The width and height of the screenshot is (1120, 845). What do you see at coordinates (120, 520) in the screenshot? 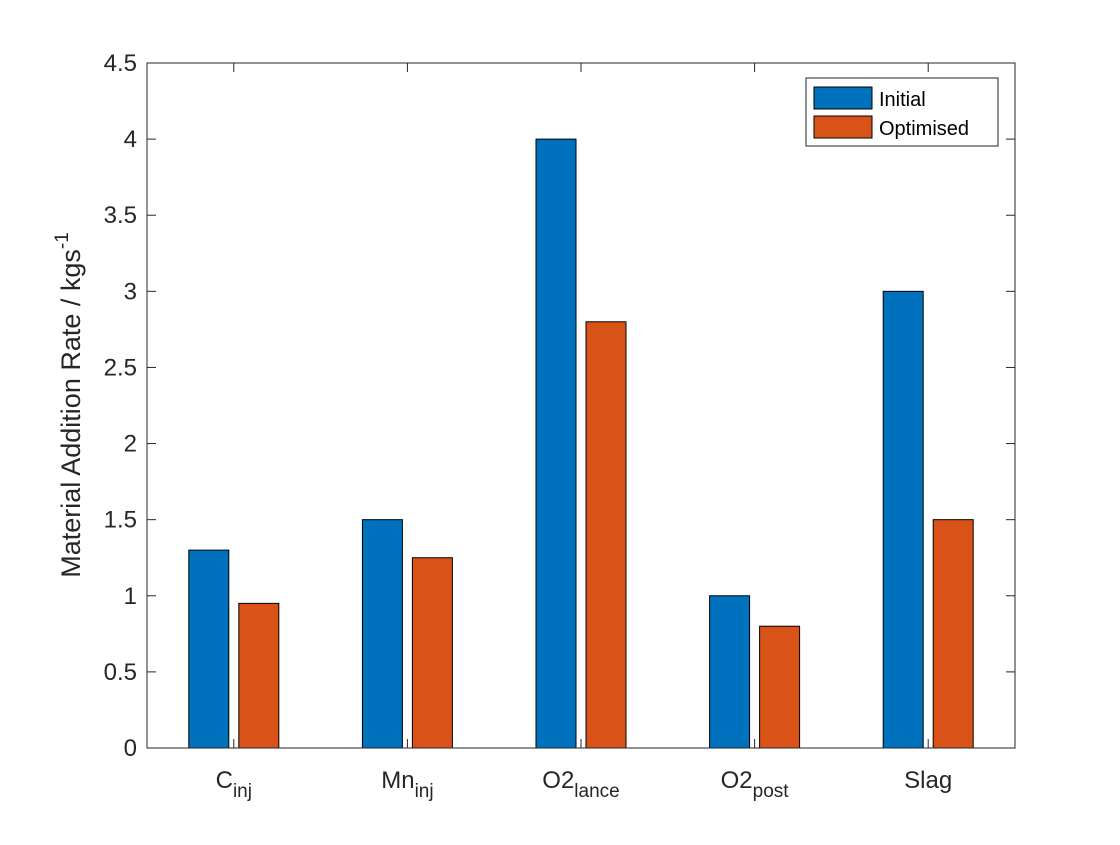
I see `y-tick-label: 1.5` at bounding box center [120, 520].